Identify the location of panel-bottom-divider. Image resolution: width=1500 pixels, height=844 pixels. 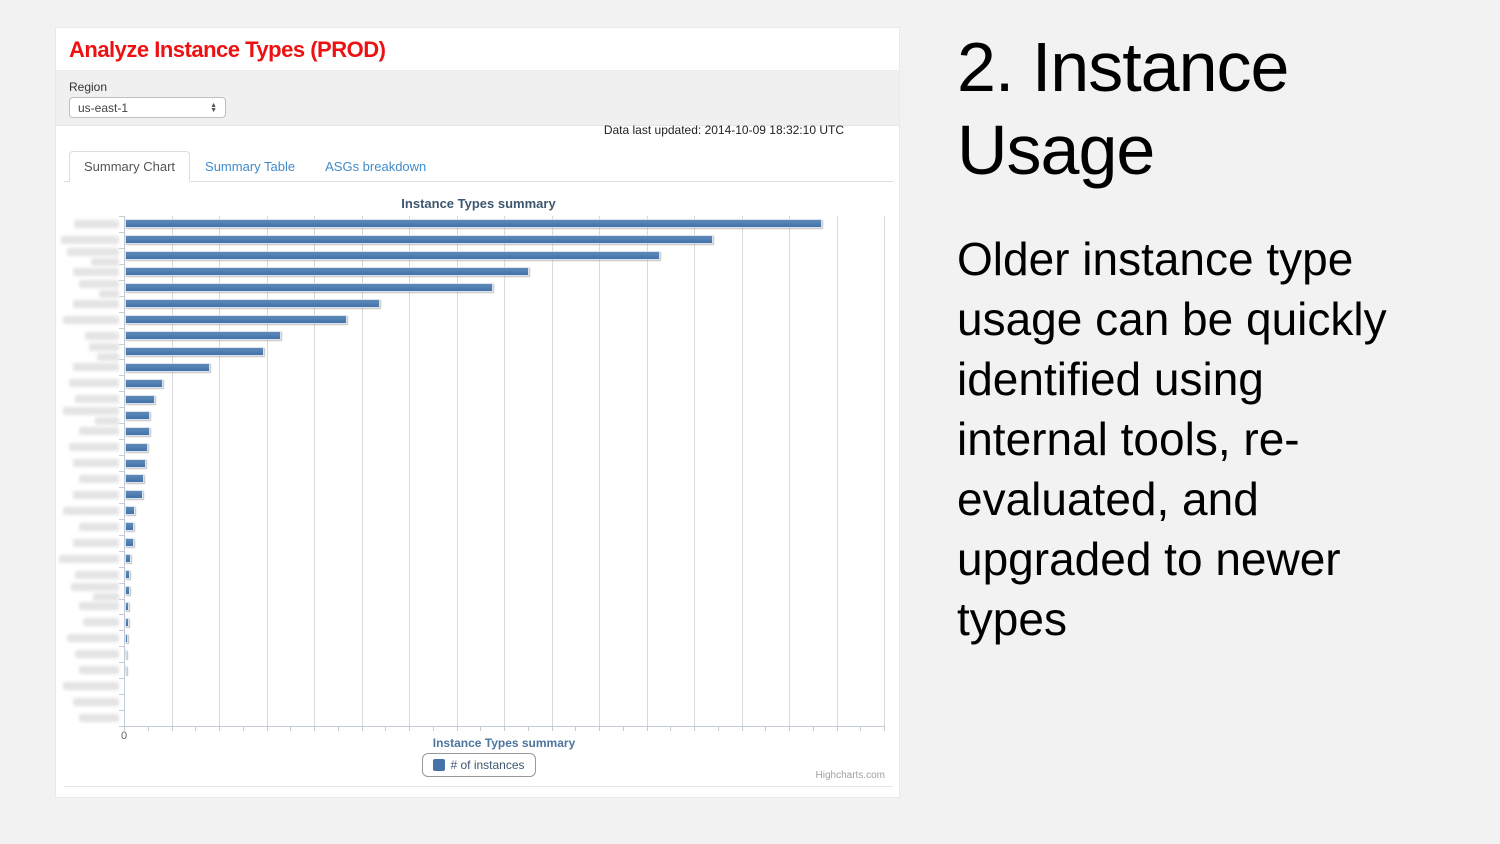
(478, 786).